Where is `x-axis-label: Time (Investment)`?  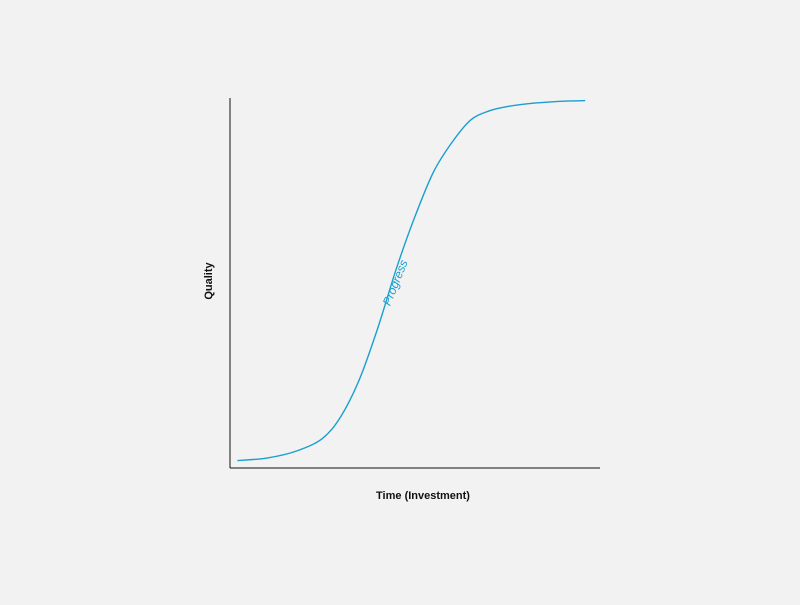
x-axis-label: Time (Investment) is located at coordinates (423, 496).